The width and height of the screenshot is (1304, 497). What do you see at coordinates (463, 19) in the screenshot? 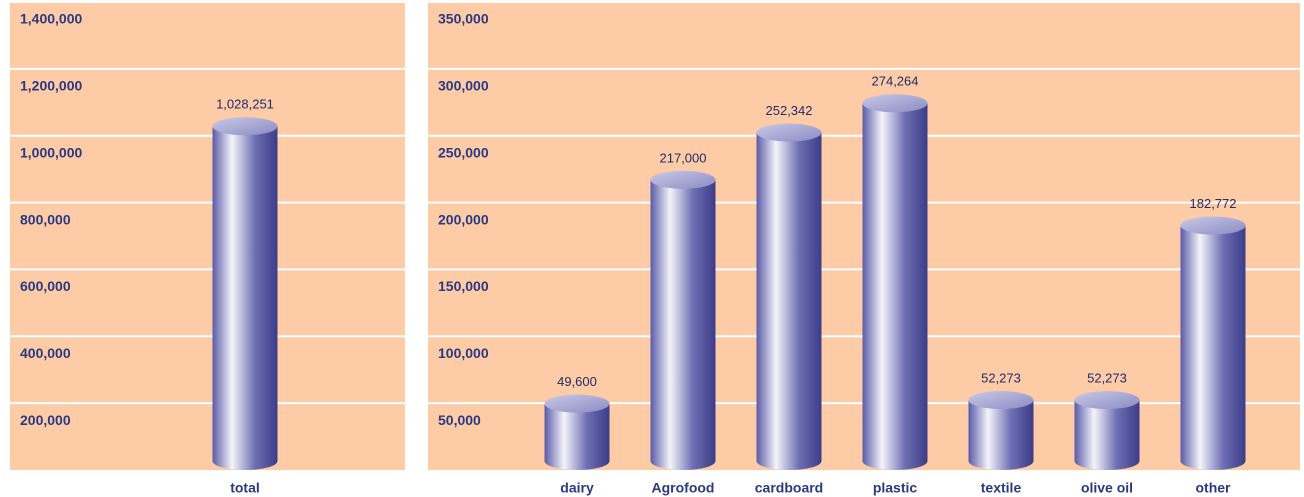
I see `y-tick-label: 350,000` at bounding box center [463, 19].